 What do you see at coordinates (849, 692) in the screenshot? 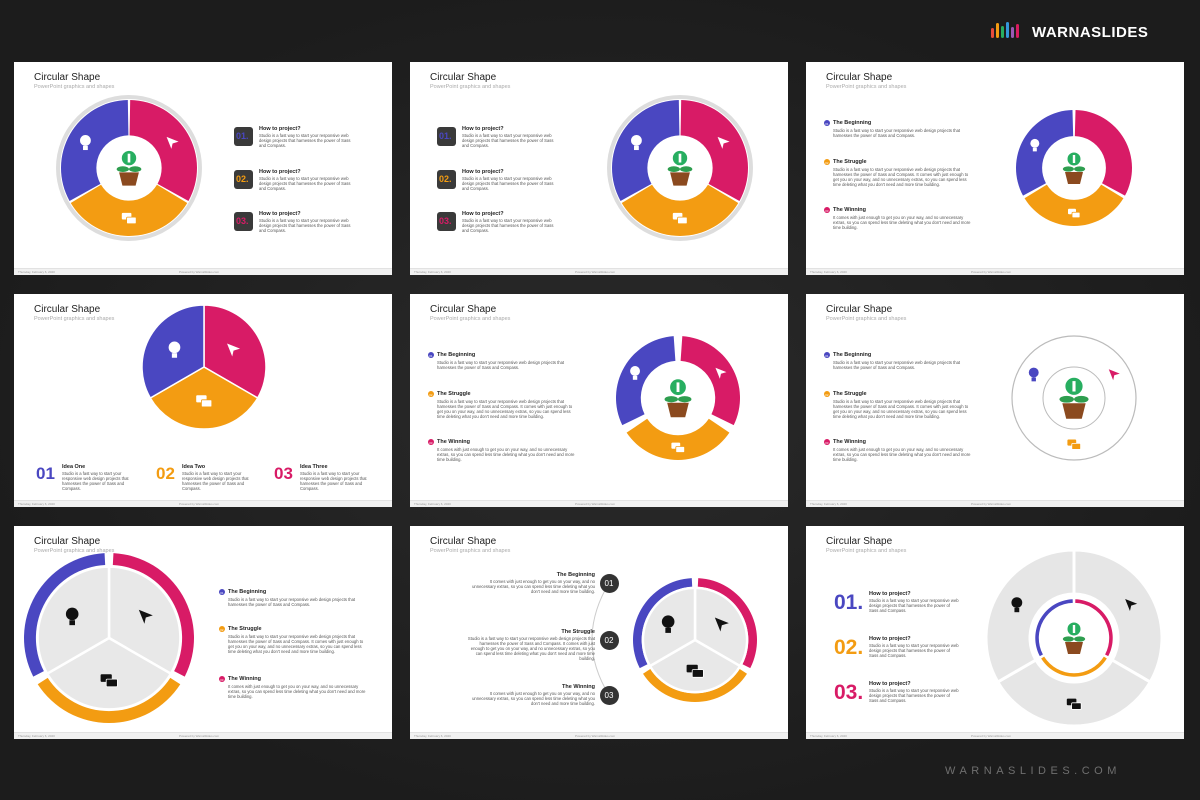
I see `item-number: 03.` at bounding box center [849, 692].